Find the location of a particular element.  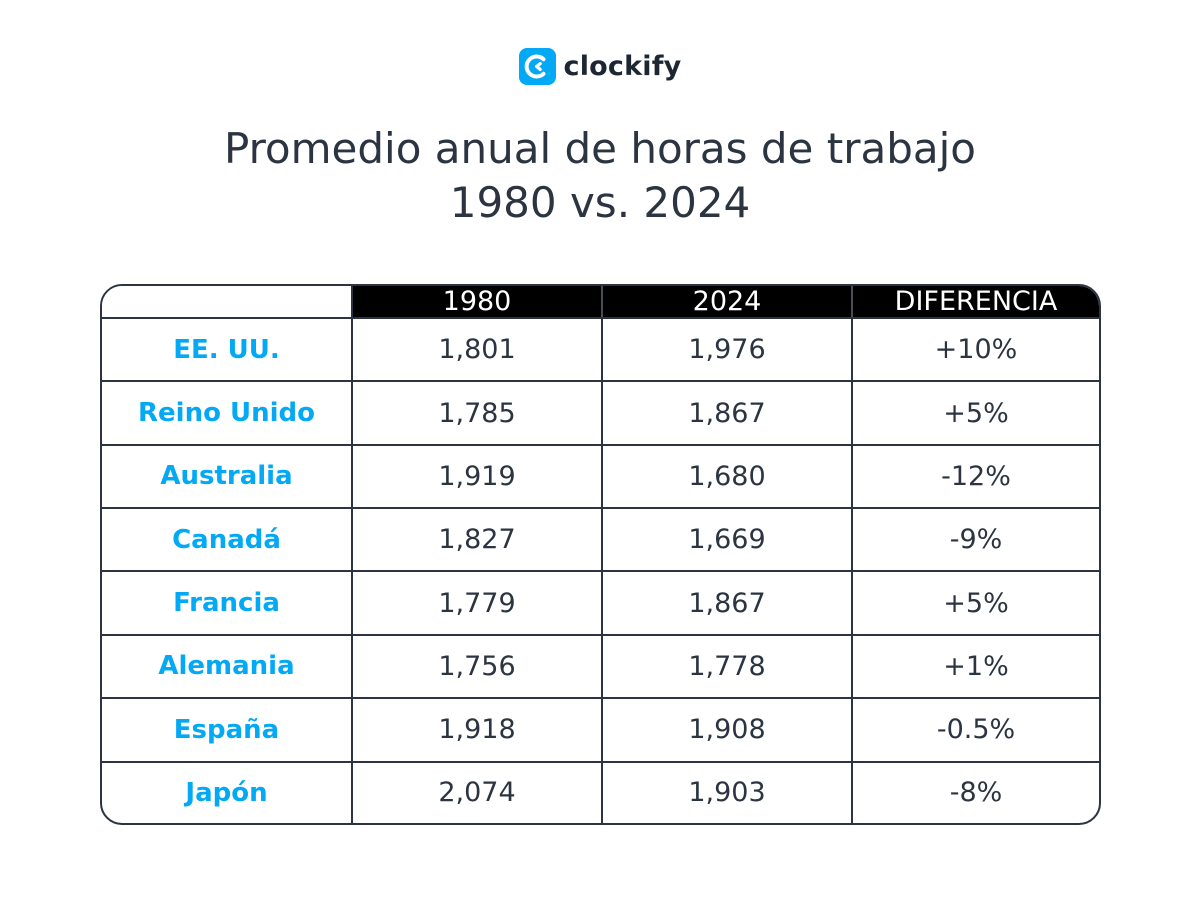

table-row: Japón 2,074 1,903 -8% is located at coordinates (600, 792).